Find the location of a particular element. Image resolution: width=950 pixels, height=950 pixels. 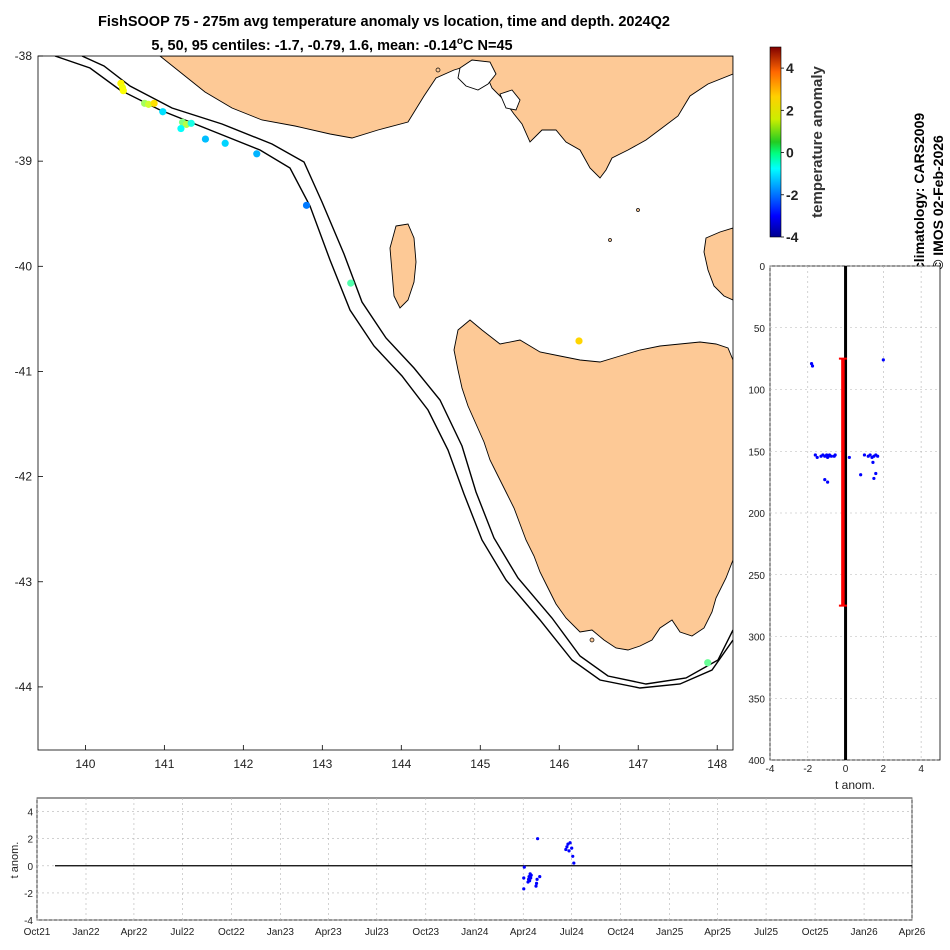

map-y-tick-label: -38 is located at coordinates (24, 56).